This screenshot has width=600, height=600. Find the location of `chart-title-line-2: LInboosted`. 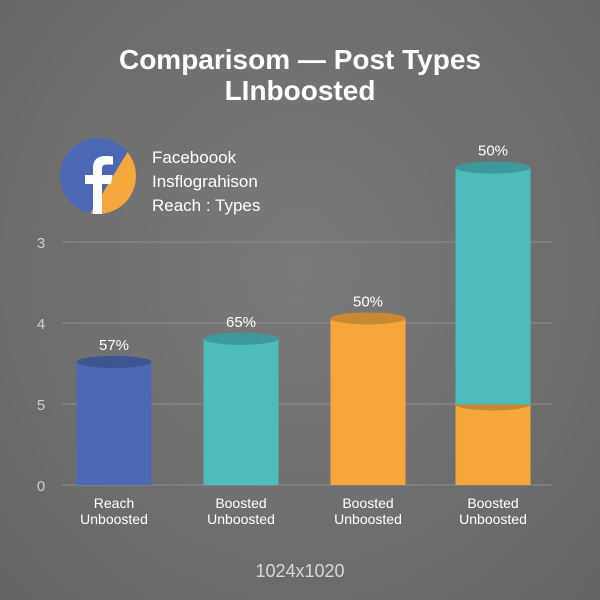

chart-title-line-2: LInboosted is located at coordinates (300, 90).